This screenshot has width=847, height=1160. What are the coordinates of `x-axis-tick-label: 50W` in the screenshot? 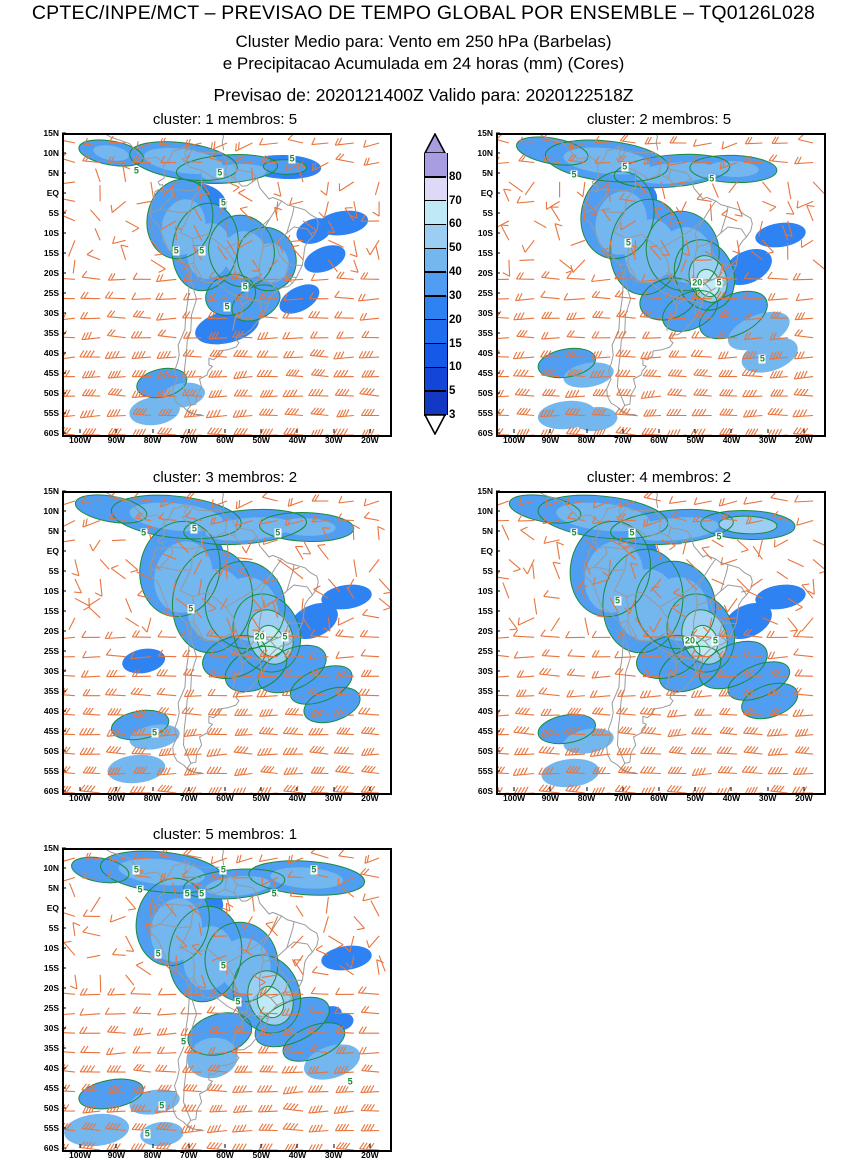 It's located at (260, 440).